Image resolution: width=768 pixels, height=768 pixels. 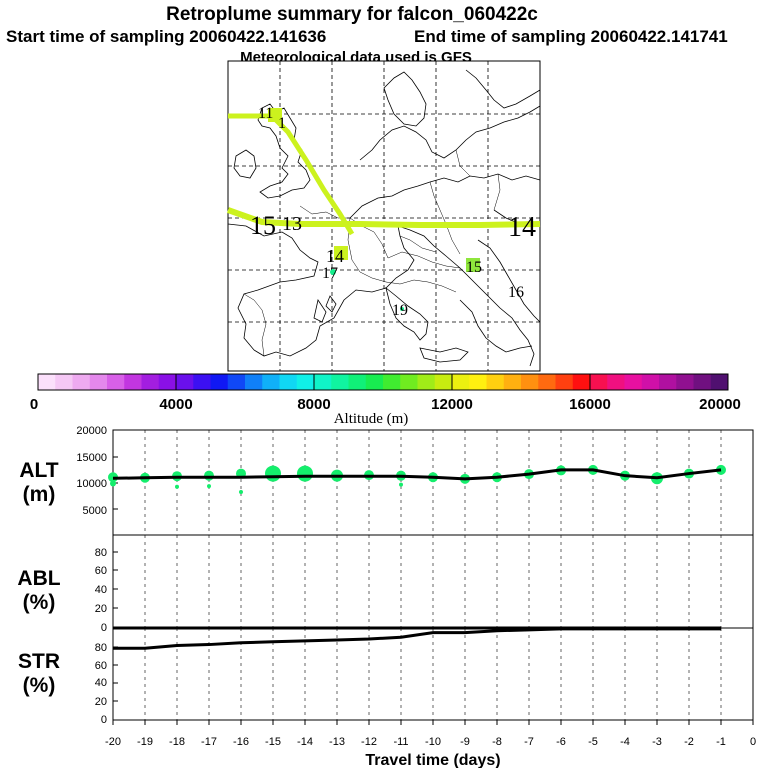 I want to click on str-tick: 0, so click(x=104, y=720).